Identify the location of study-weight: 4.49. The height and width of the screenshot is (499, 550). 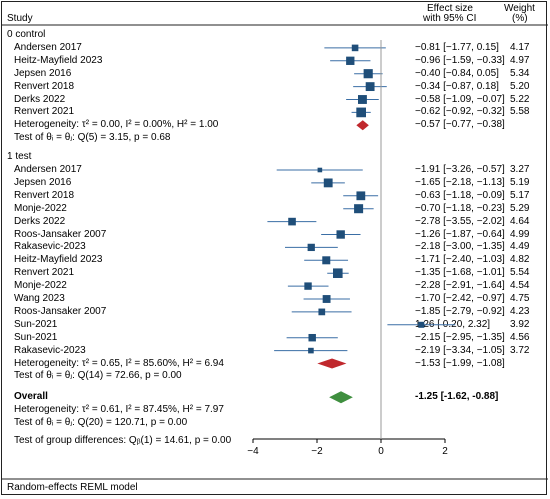
(520, 247).